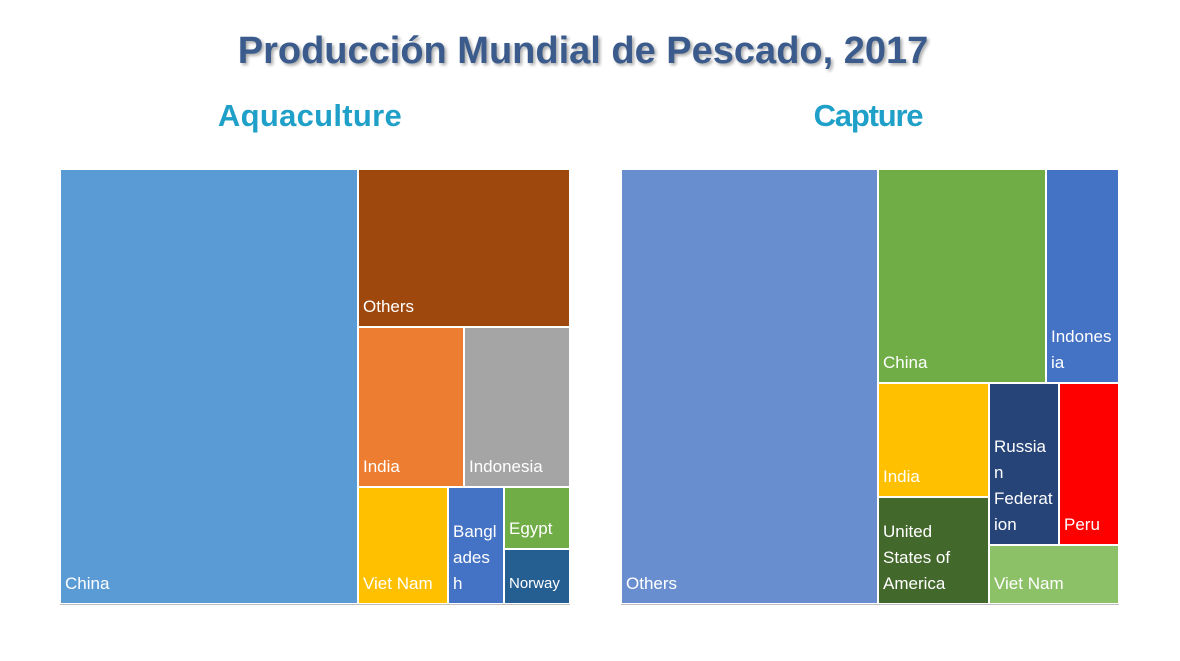 The image size is (1180, 661). Describe the element at coordinates (389, 306) in the screenshot. I see `aquaculture-label-others: Others` at that location.